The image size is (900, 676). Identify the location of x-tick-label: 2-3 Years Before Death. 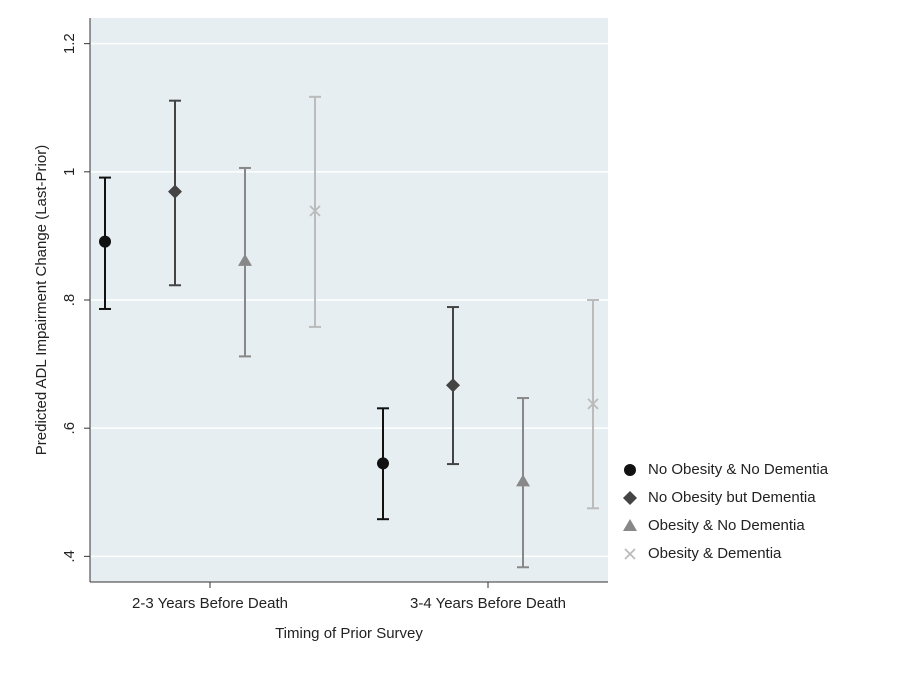
(210, 603).